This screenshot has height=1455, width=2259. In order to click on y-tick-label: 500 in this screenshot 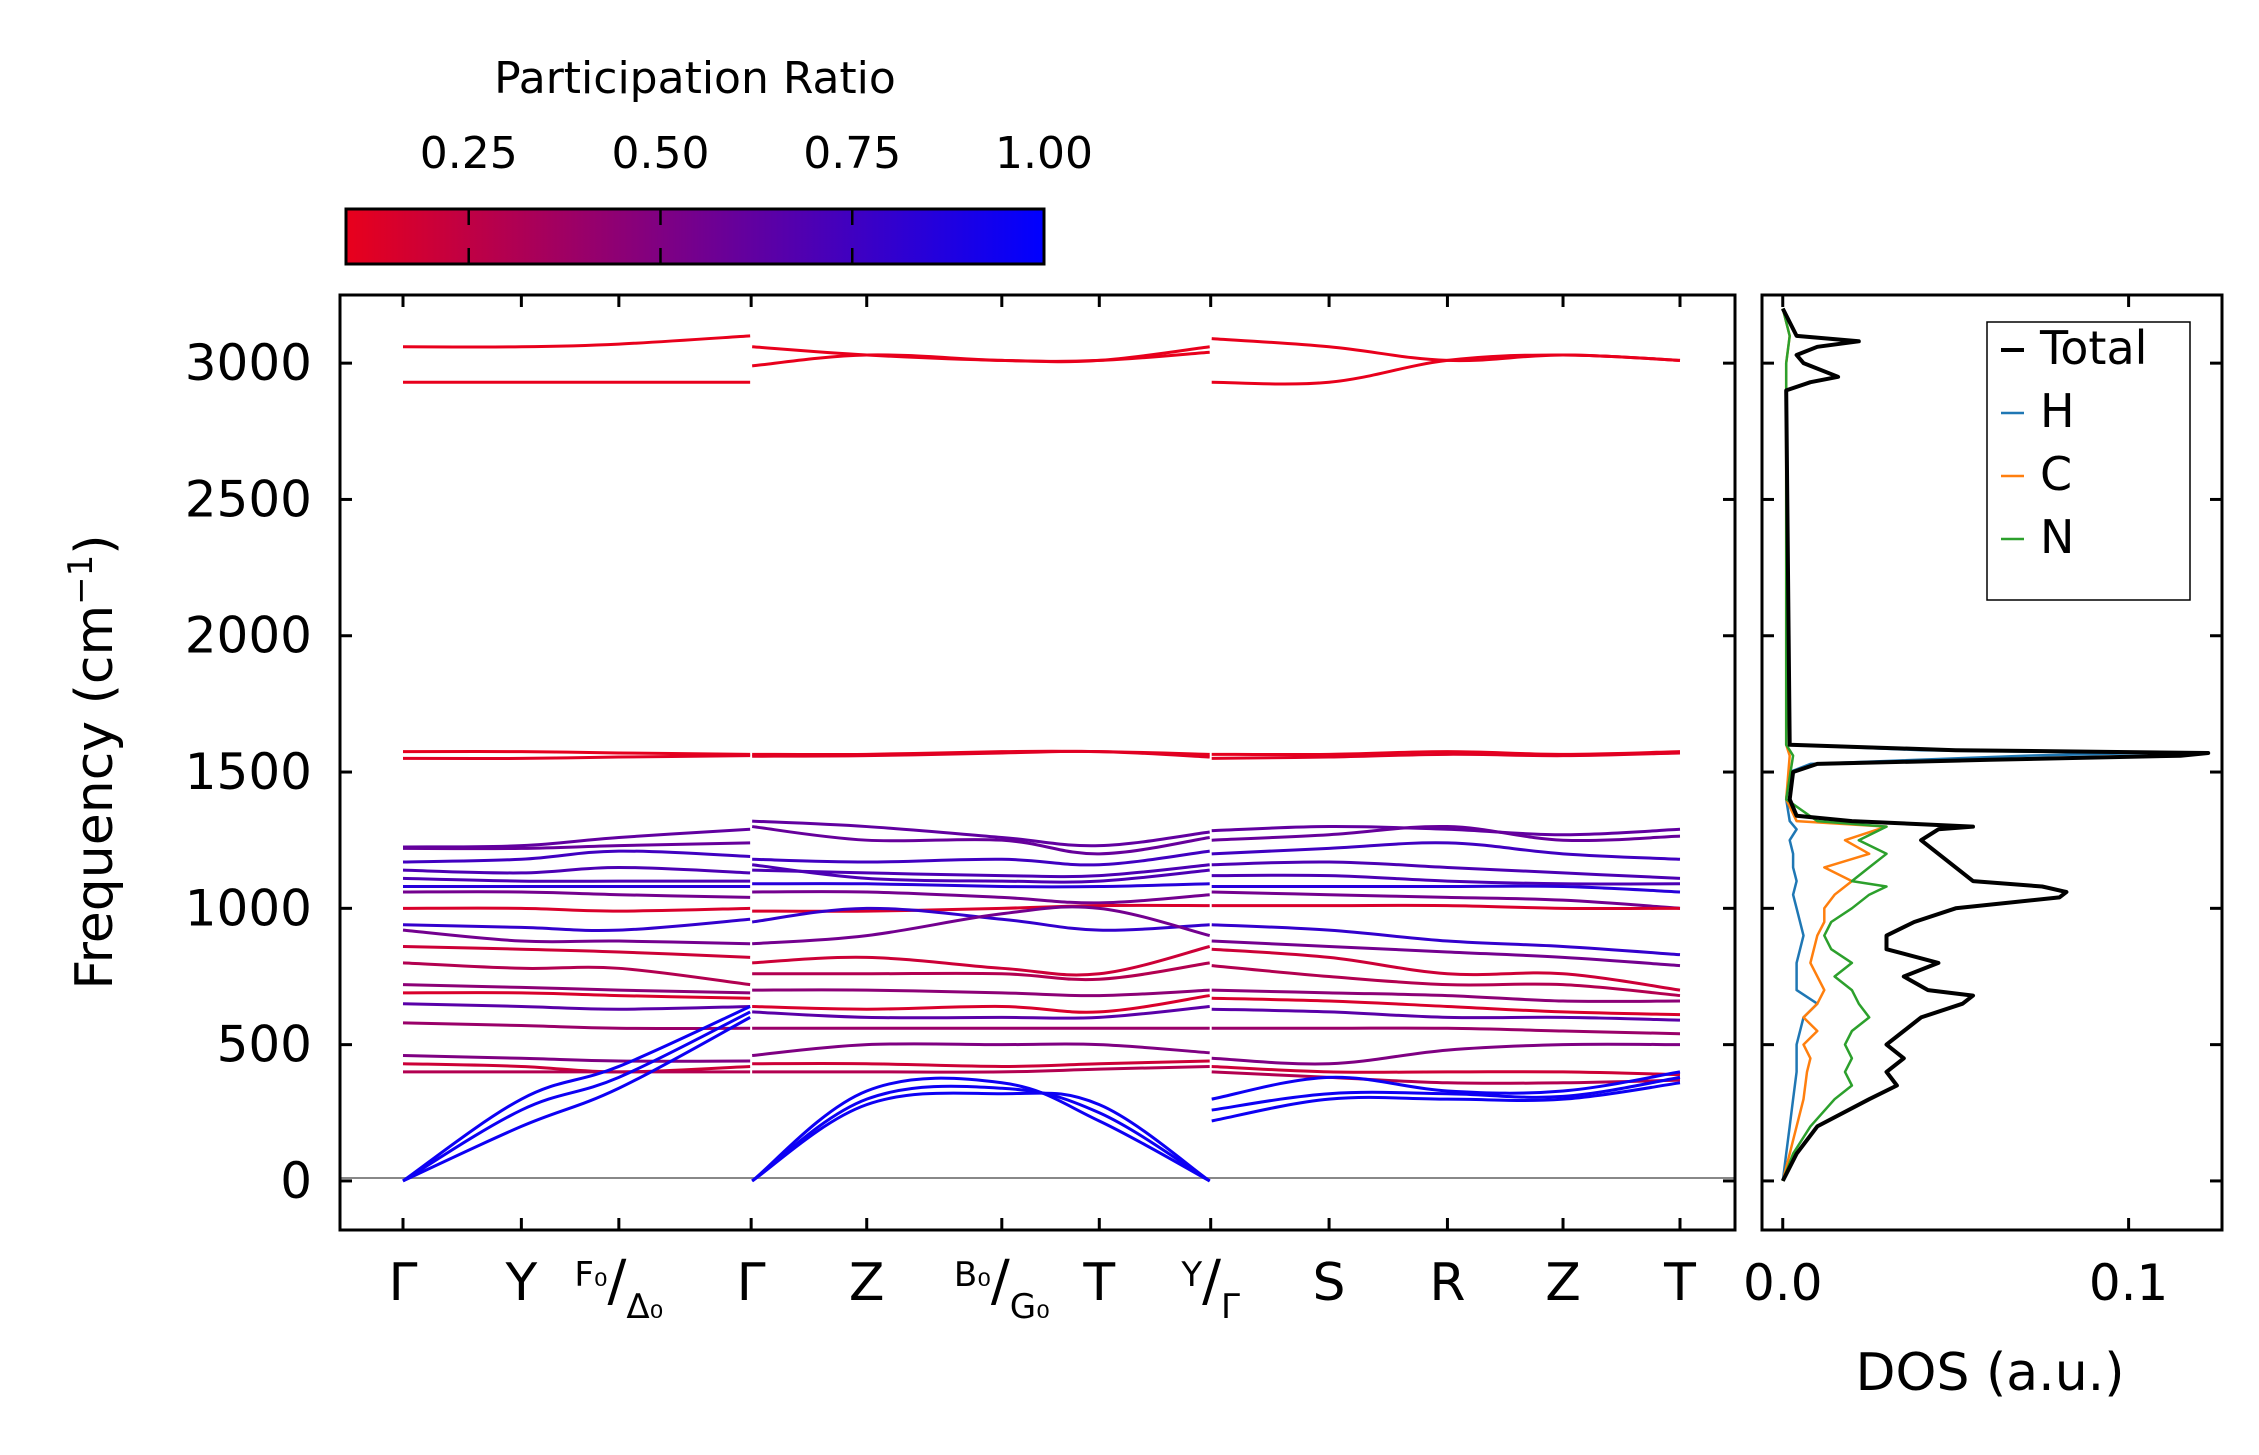, I will do `click(264, 1045)`.